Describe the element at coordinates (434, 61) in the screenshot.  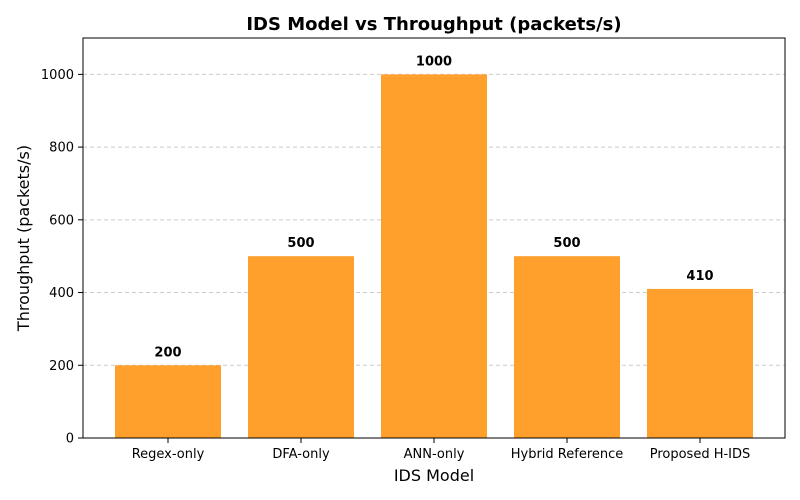
I see `bar-value-label: 1000` at that location.